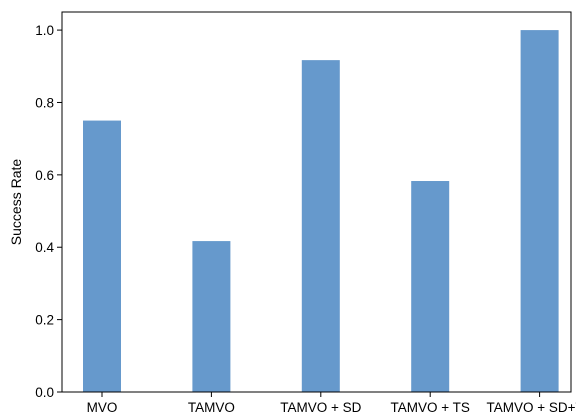 The image size is (576, 414). Describe the element at coordinates (44, 320) in the screenshot. I see `y-tick-label: 0.2` at that location.